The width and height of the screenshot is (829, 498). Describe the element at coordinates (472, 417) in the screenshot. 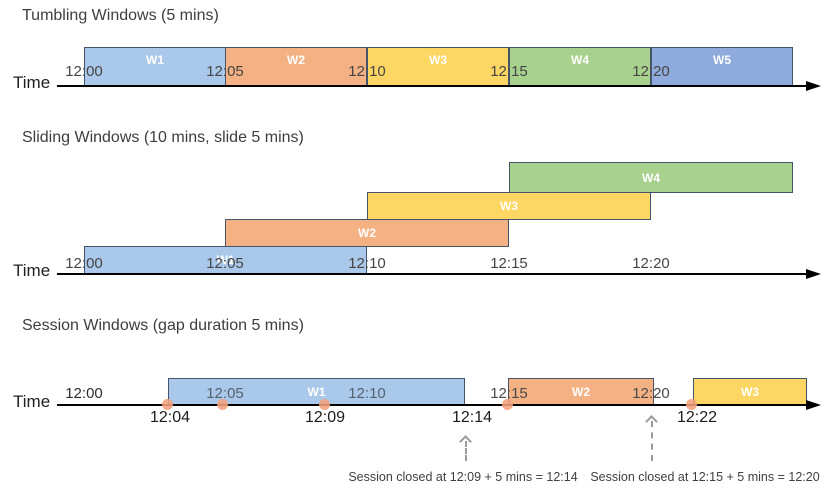

I see `event-time-label: 12:14` at that location.